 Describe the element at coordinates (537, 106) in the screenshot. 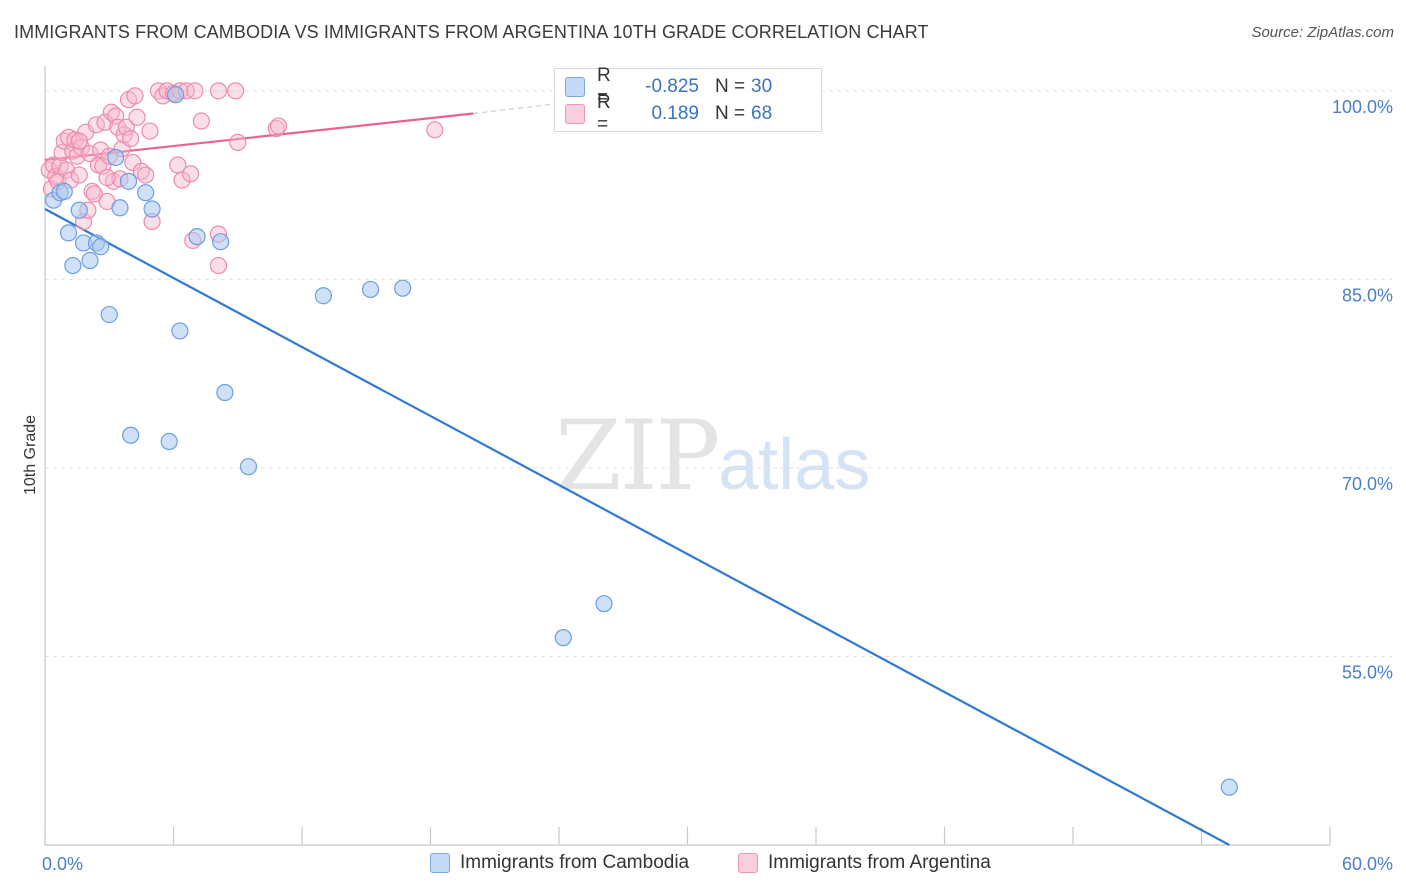

I see `argentina-trend-extension` at that location.